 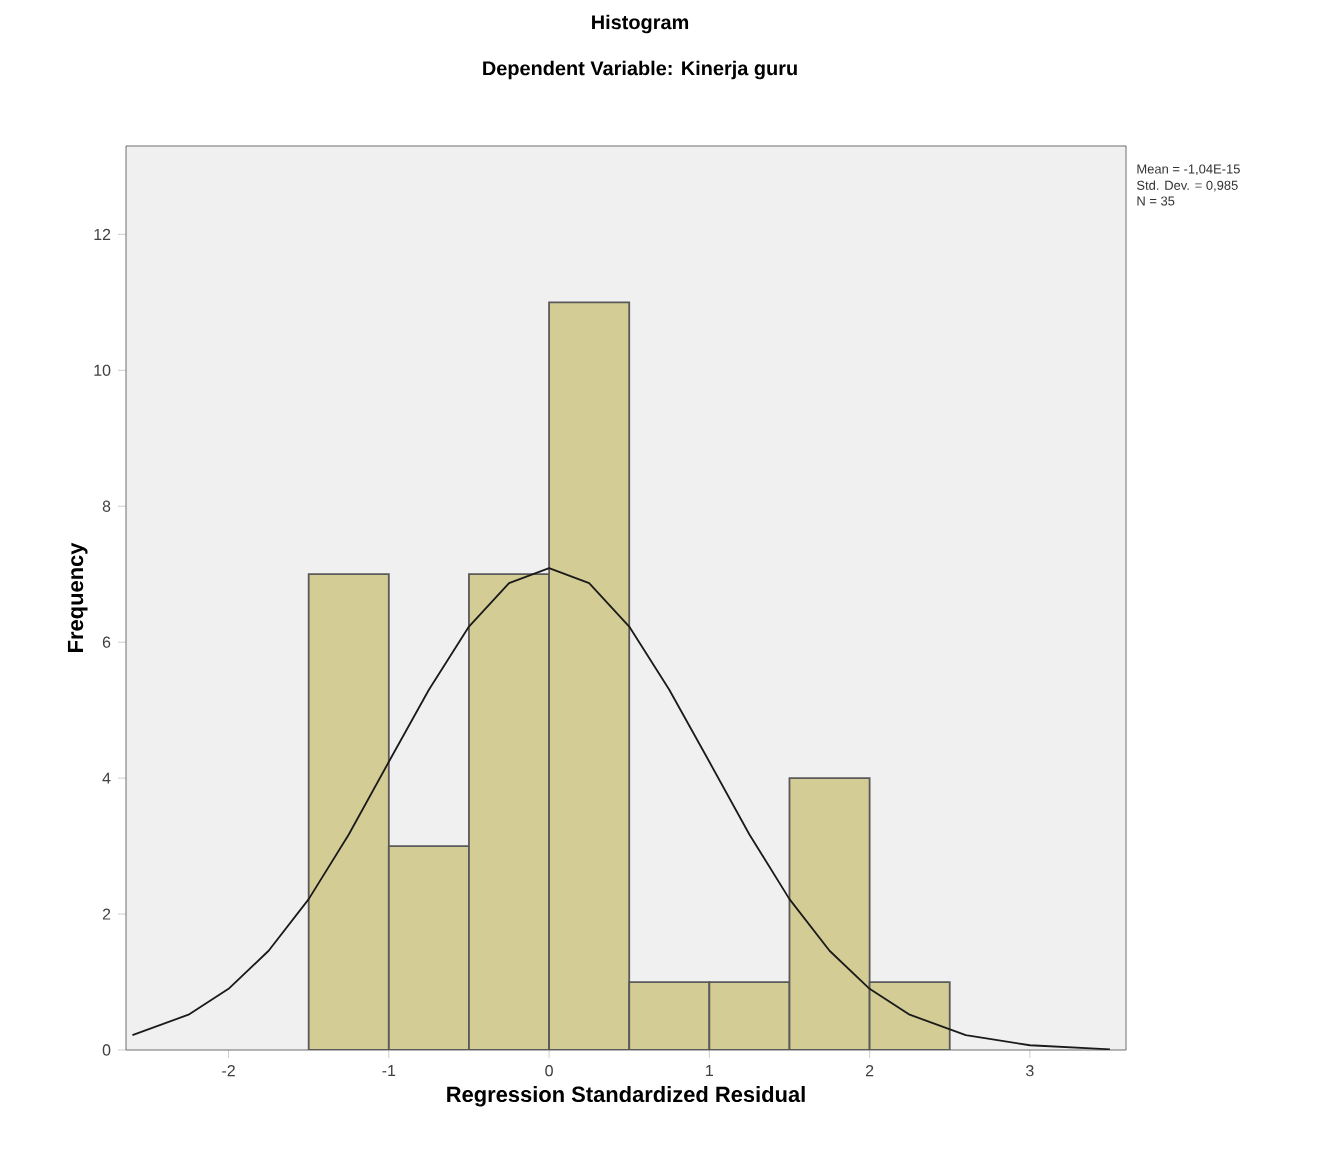 What do you see at coordinates (640, 70) in the screenshot?
I see `chart-subtitle: Dependent Variable: Kinerja guru` at bounding box center [640, 70].